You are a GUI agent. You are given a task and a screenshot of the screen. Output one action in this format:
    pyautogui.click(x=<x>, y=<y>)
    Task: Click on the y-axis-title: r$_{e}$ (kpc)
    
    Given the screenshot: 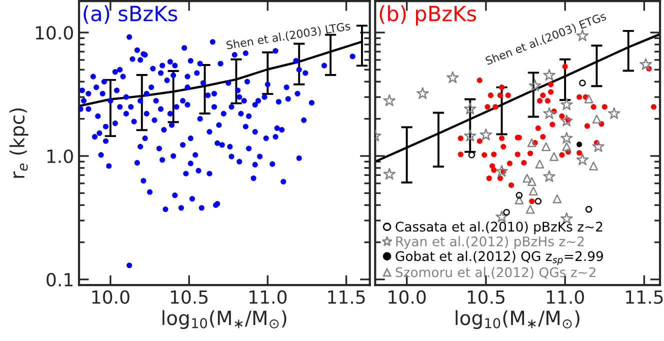 What is the action you would take?
    pyautogui.click(x=19, y=143)
    